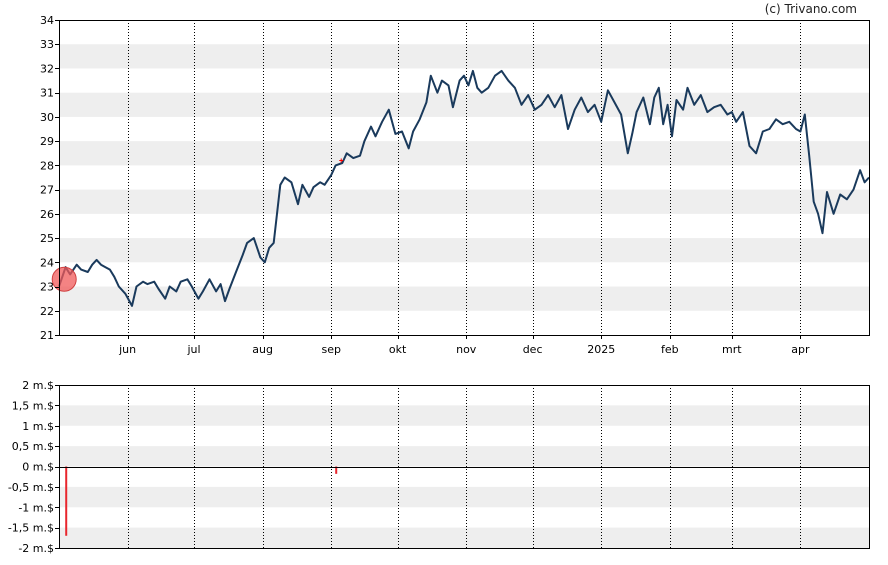 The image size is (888, 565). What do you see at coordinates (670, 349) in the screenshot?
I see `x-tick-label: feb` at bounding box center [670, 349].